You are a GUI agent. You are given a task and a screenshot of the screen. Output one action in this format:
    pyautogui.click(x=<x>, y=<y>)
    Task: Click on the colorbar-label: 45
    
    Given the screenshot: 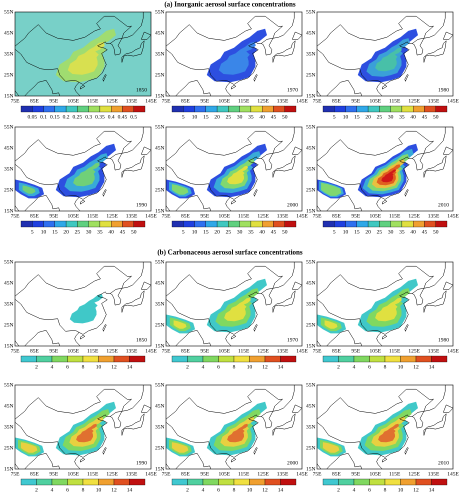 What is the action you would take?
    pyautogui.click(x=123, y=232)
    